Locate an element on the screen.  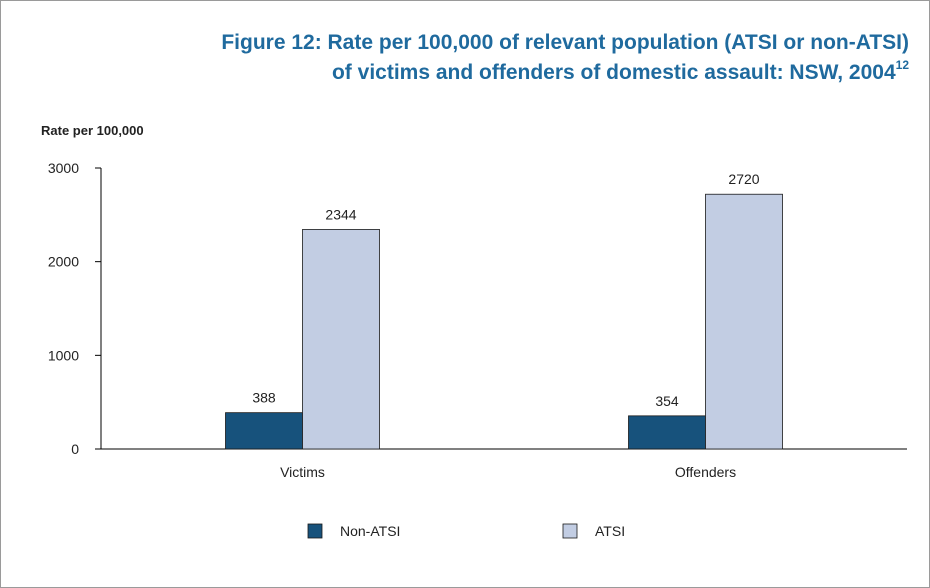
legend-label: Non-ATSI is located at coordinates (370, 531).